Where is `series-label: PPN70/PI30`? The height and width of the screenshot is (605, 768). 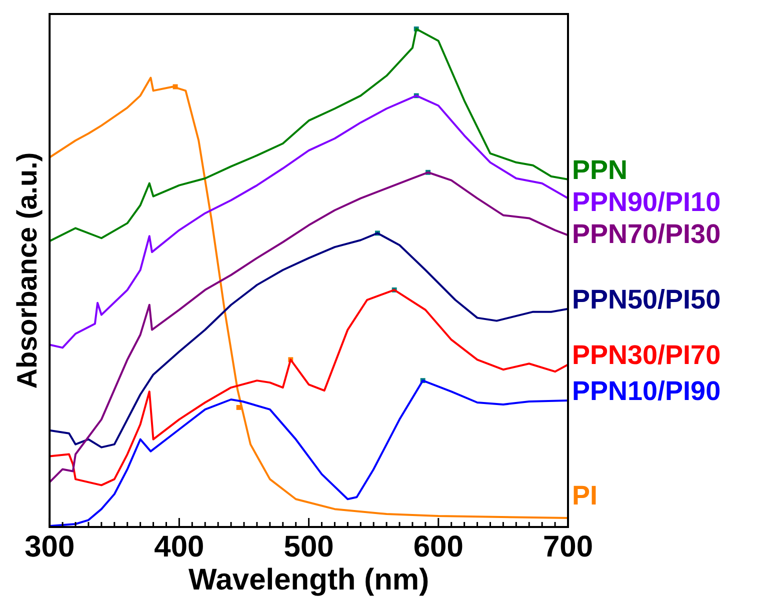 series-label: PPN70/PI30 is located at coordinates (646, 233).